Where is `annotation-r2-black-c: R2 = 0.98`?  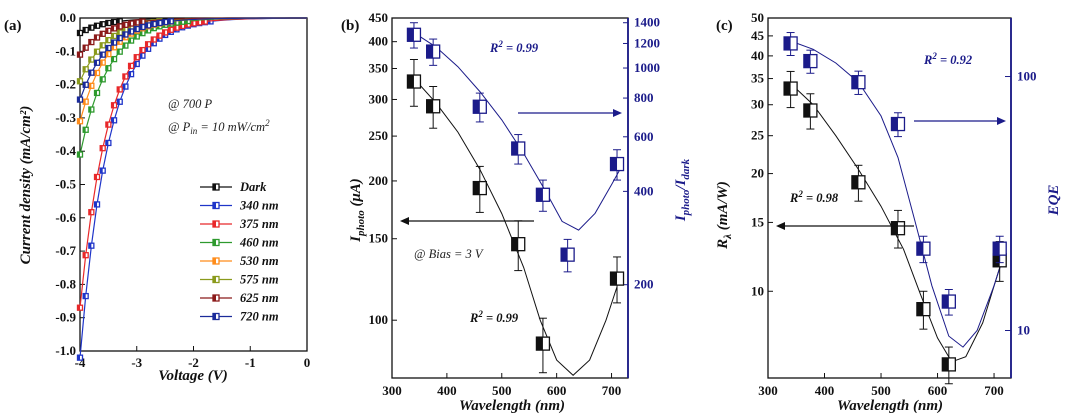 annotation-r2-black-c: R2 = 0.98 is located at coordinates (814, 197).